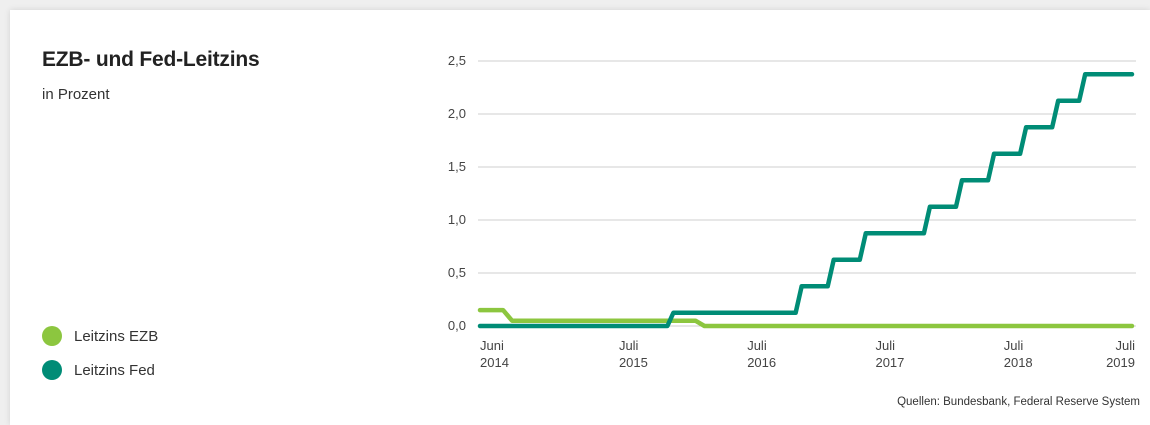 The width and height of the screenshot is (1150, 425). What do you see at coordinates (151, 59) in the screenshot?
I see `chart-title: EZB- und Fed-Leitzins` at bounding box center [151, 59].